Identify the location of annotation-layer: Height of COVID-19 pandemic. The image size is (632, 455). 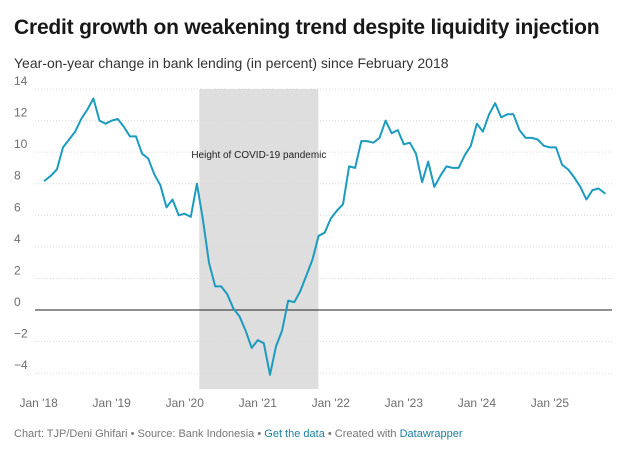
(258, 155).